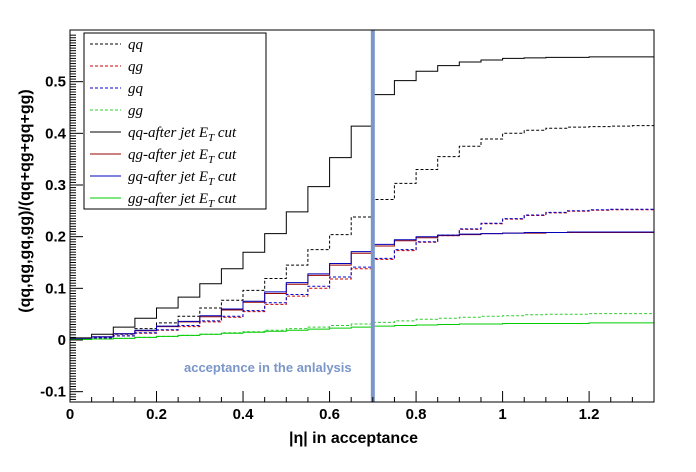 The image size is (696, 472). Describe the element at coordinates (589, 414) in the screenshot. I see `x-tick-label: 1.2` at that location.